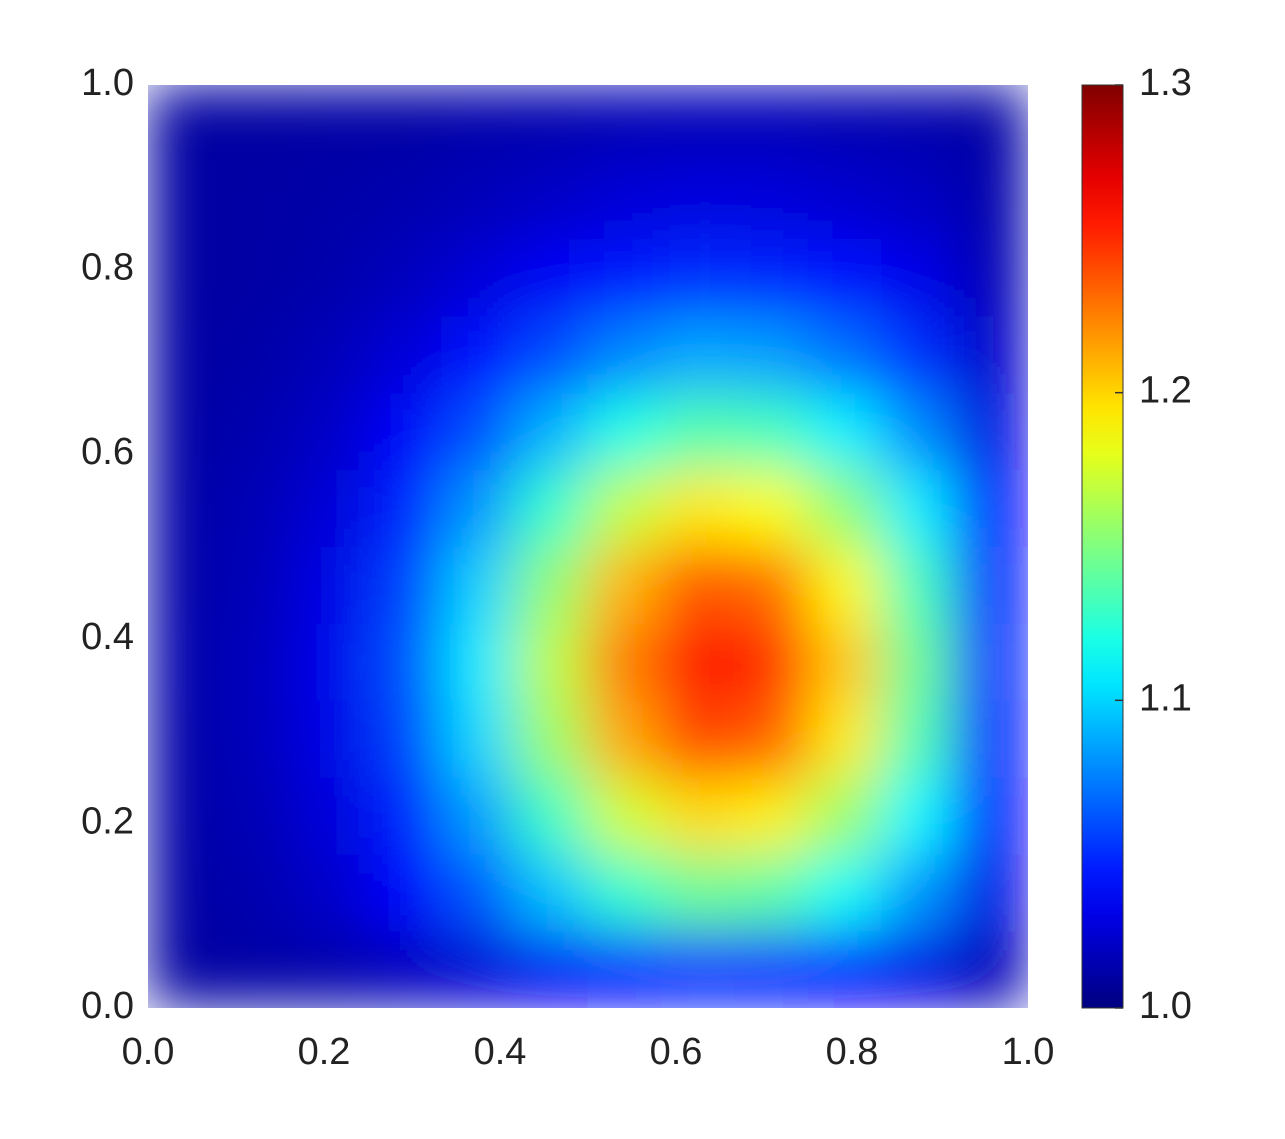 This screenshot has height=1139, width=1285. Describe the element at coordinates (1028, 1052) in the screenshot. I see `x-tick-label: 1.0` at that location.